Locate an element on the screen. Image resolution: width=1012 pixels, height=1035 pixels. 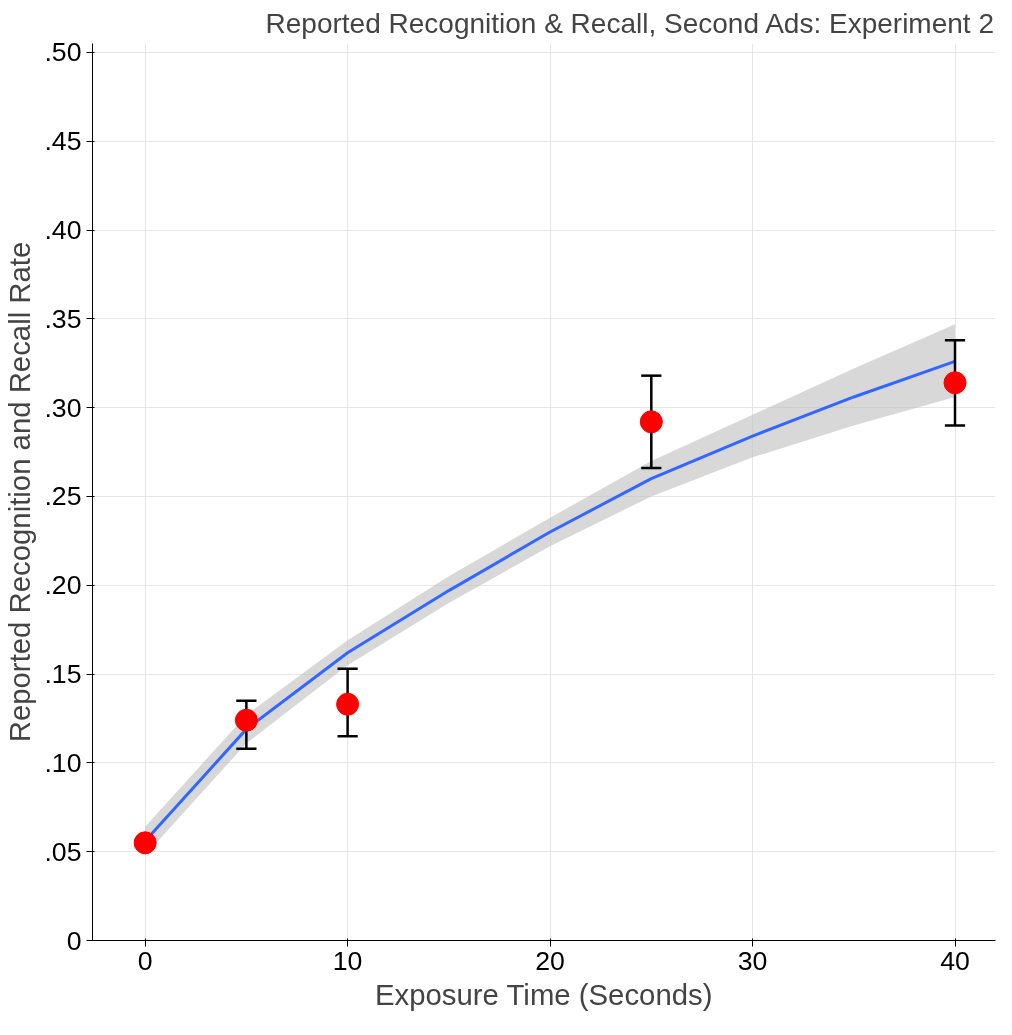
x-tick-label: 30 is located at coordinates (752, 960).